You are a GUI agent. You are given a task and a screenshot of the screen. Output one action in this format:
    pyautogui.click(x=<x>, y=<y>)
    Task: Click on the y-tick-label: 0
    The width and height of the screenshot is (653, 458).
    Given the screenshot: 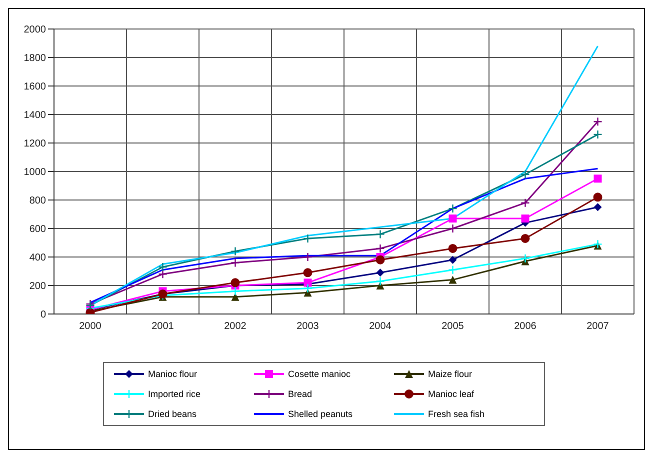 What is the action you would take?
    pyautogui.click(x=43, y=315)
    